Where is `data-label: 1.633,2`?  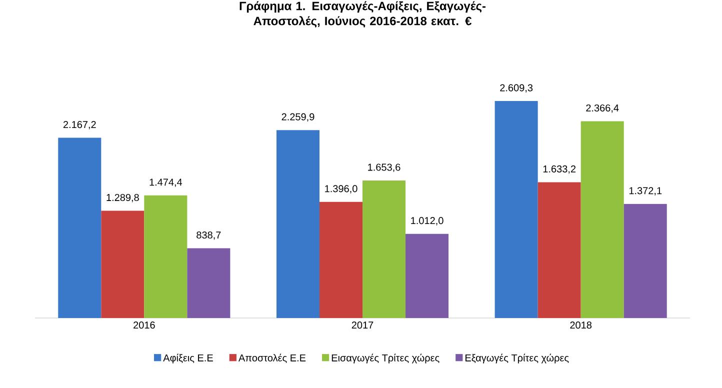 data-label: 1.633,2 is located at coordinates (559, 169).